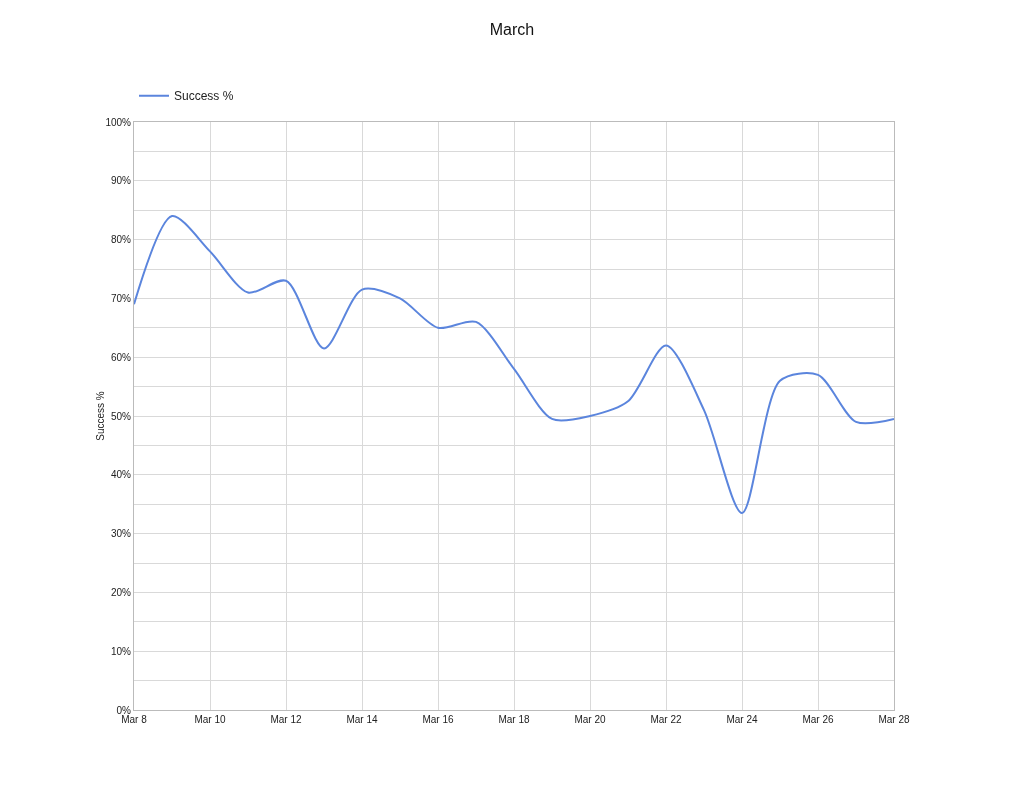 This screenshot has height=791, width=1024. Describe the element at coordinates (590, 719) in the screenshot. I see `x-tick-label: Mar 20` at that location.